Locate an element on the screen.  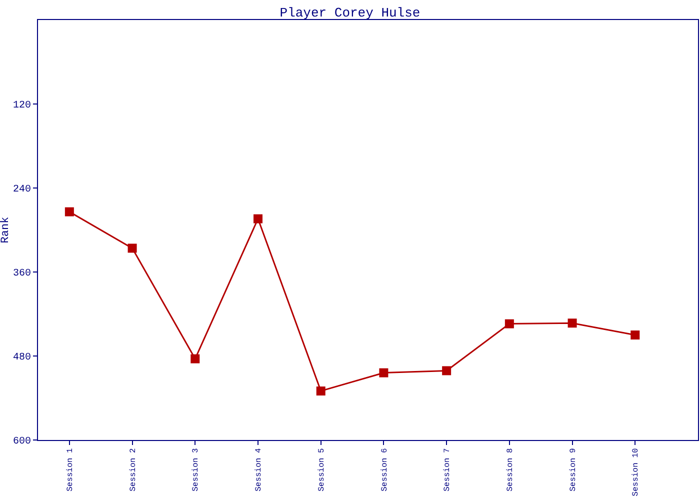
chart-title: Player Corey Hulse is located at coordinates (350, 13).